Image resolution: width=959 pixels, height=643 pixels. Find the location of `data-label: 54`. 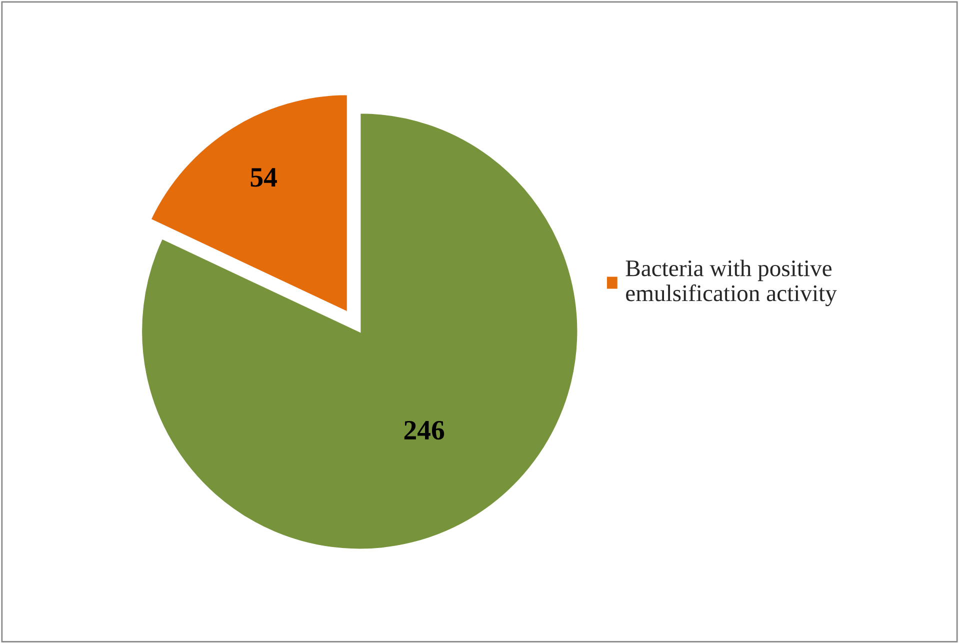

data-label: 54 is located at coordinates (263, 177).